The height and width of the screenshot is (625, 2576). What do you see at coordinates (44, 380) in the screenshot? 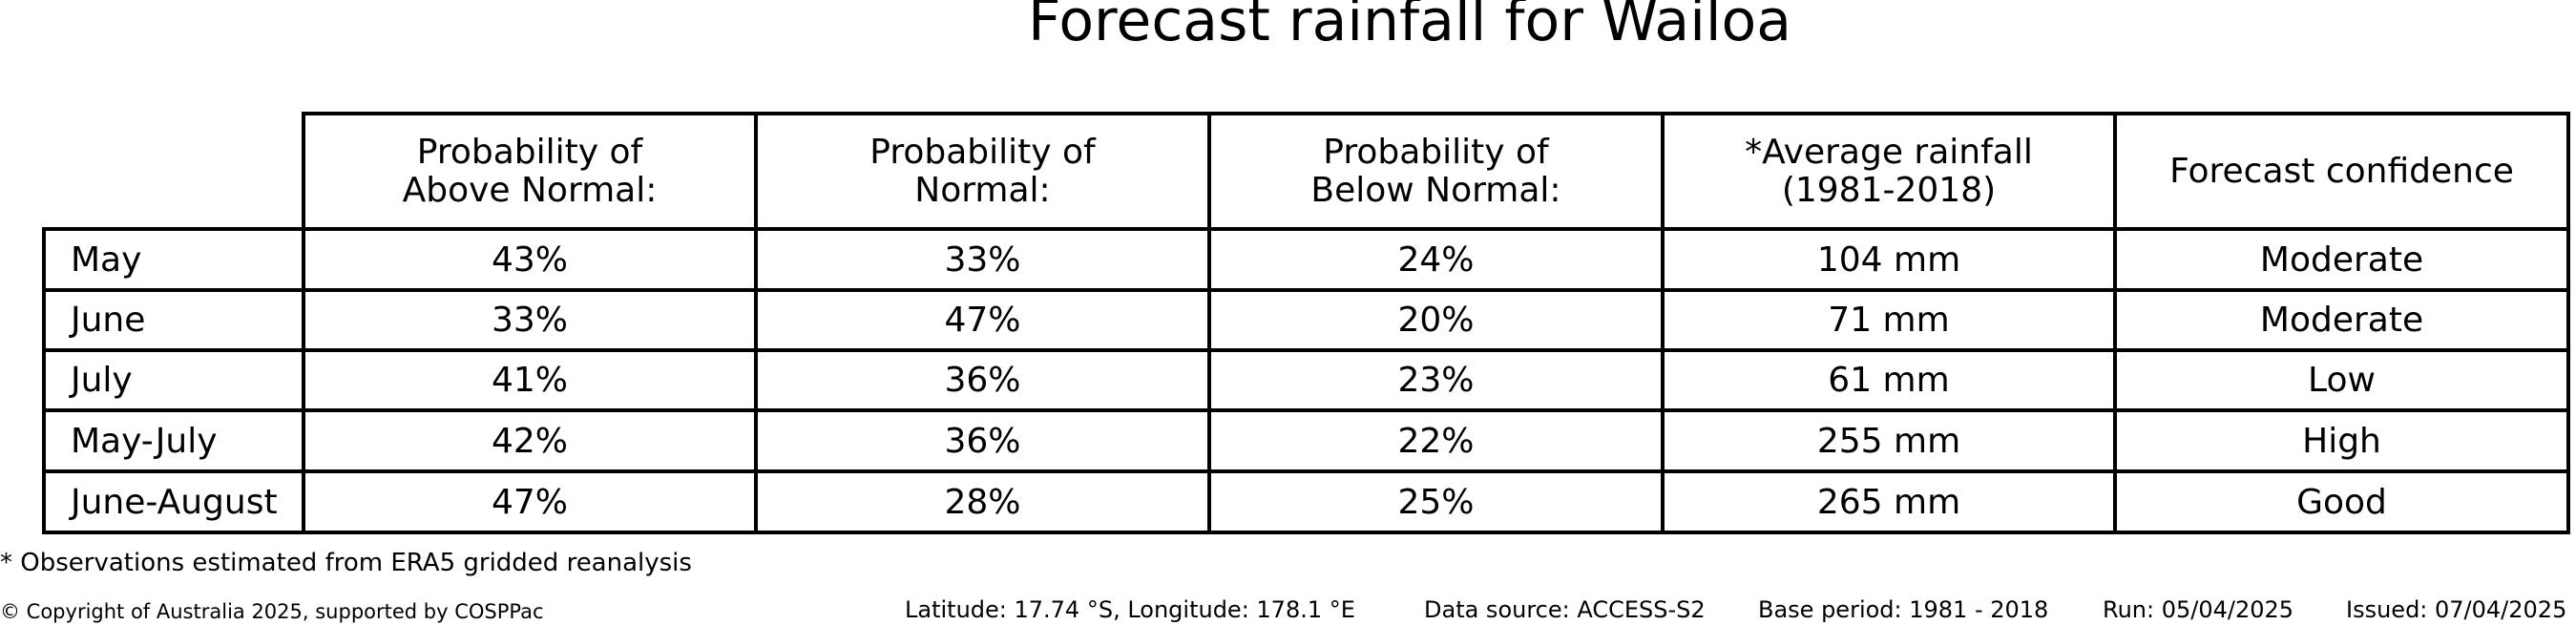
I see `table-border-left` at bounding box center [44, 380].